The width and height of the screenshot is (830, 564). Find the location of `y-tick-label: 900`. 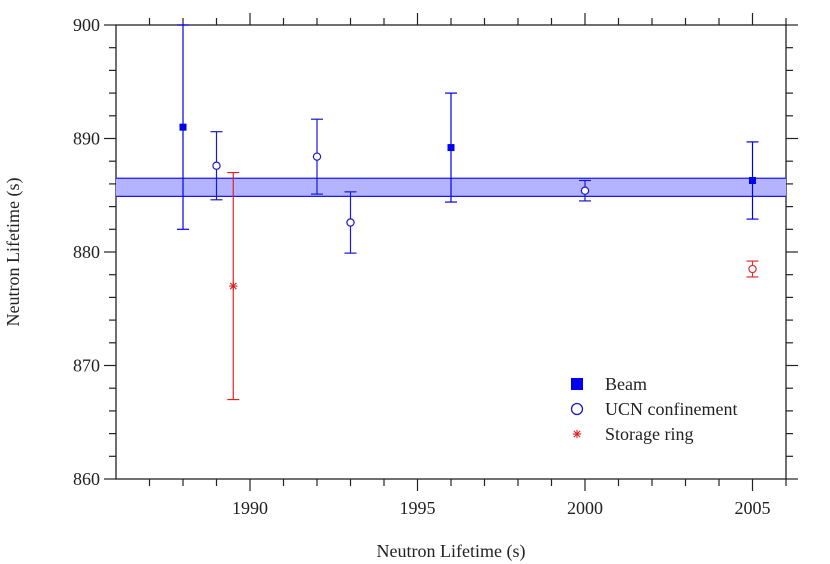

y-tick-label: 900 is located at coordinates (86, 25).